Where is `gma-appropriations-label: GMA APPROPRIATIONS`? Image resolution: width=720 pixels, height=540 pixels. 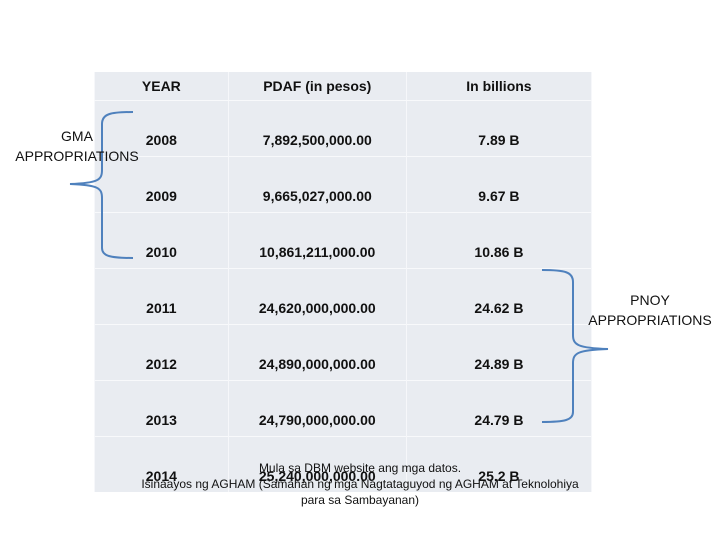 gma-appropriations-label: GMA APPROPRIATIONS is located at coordinates (77, 146).